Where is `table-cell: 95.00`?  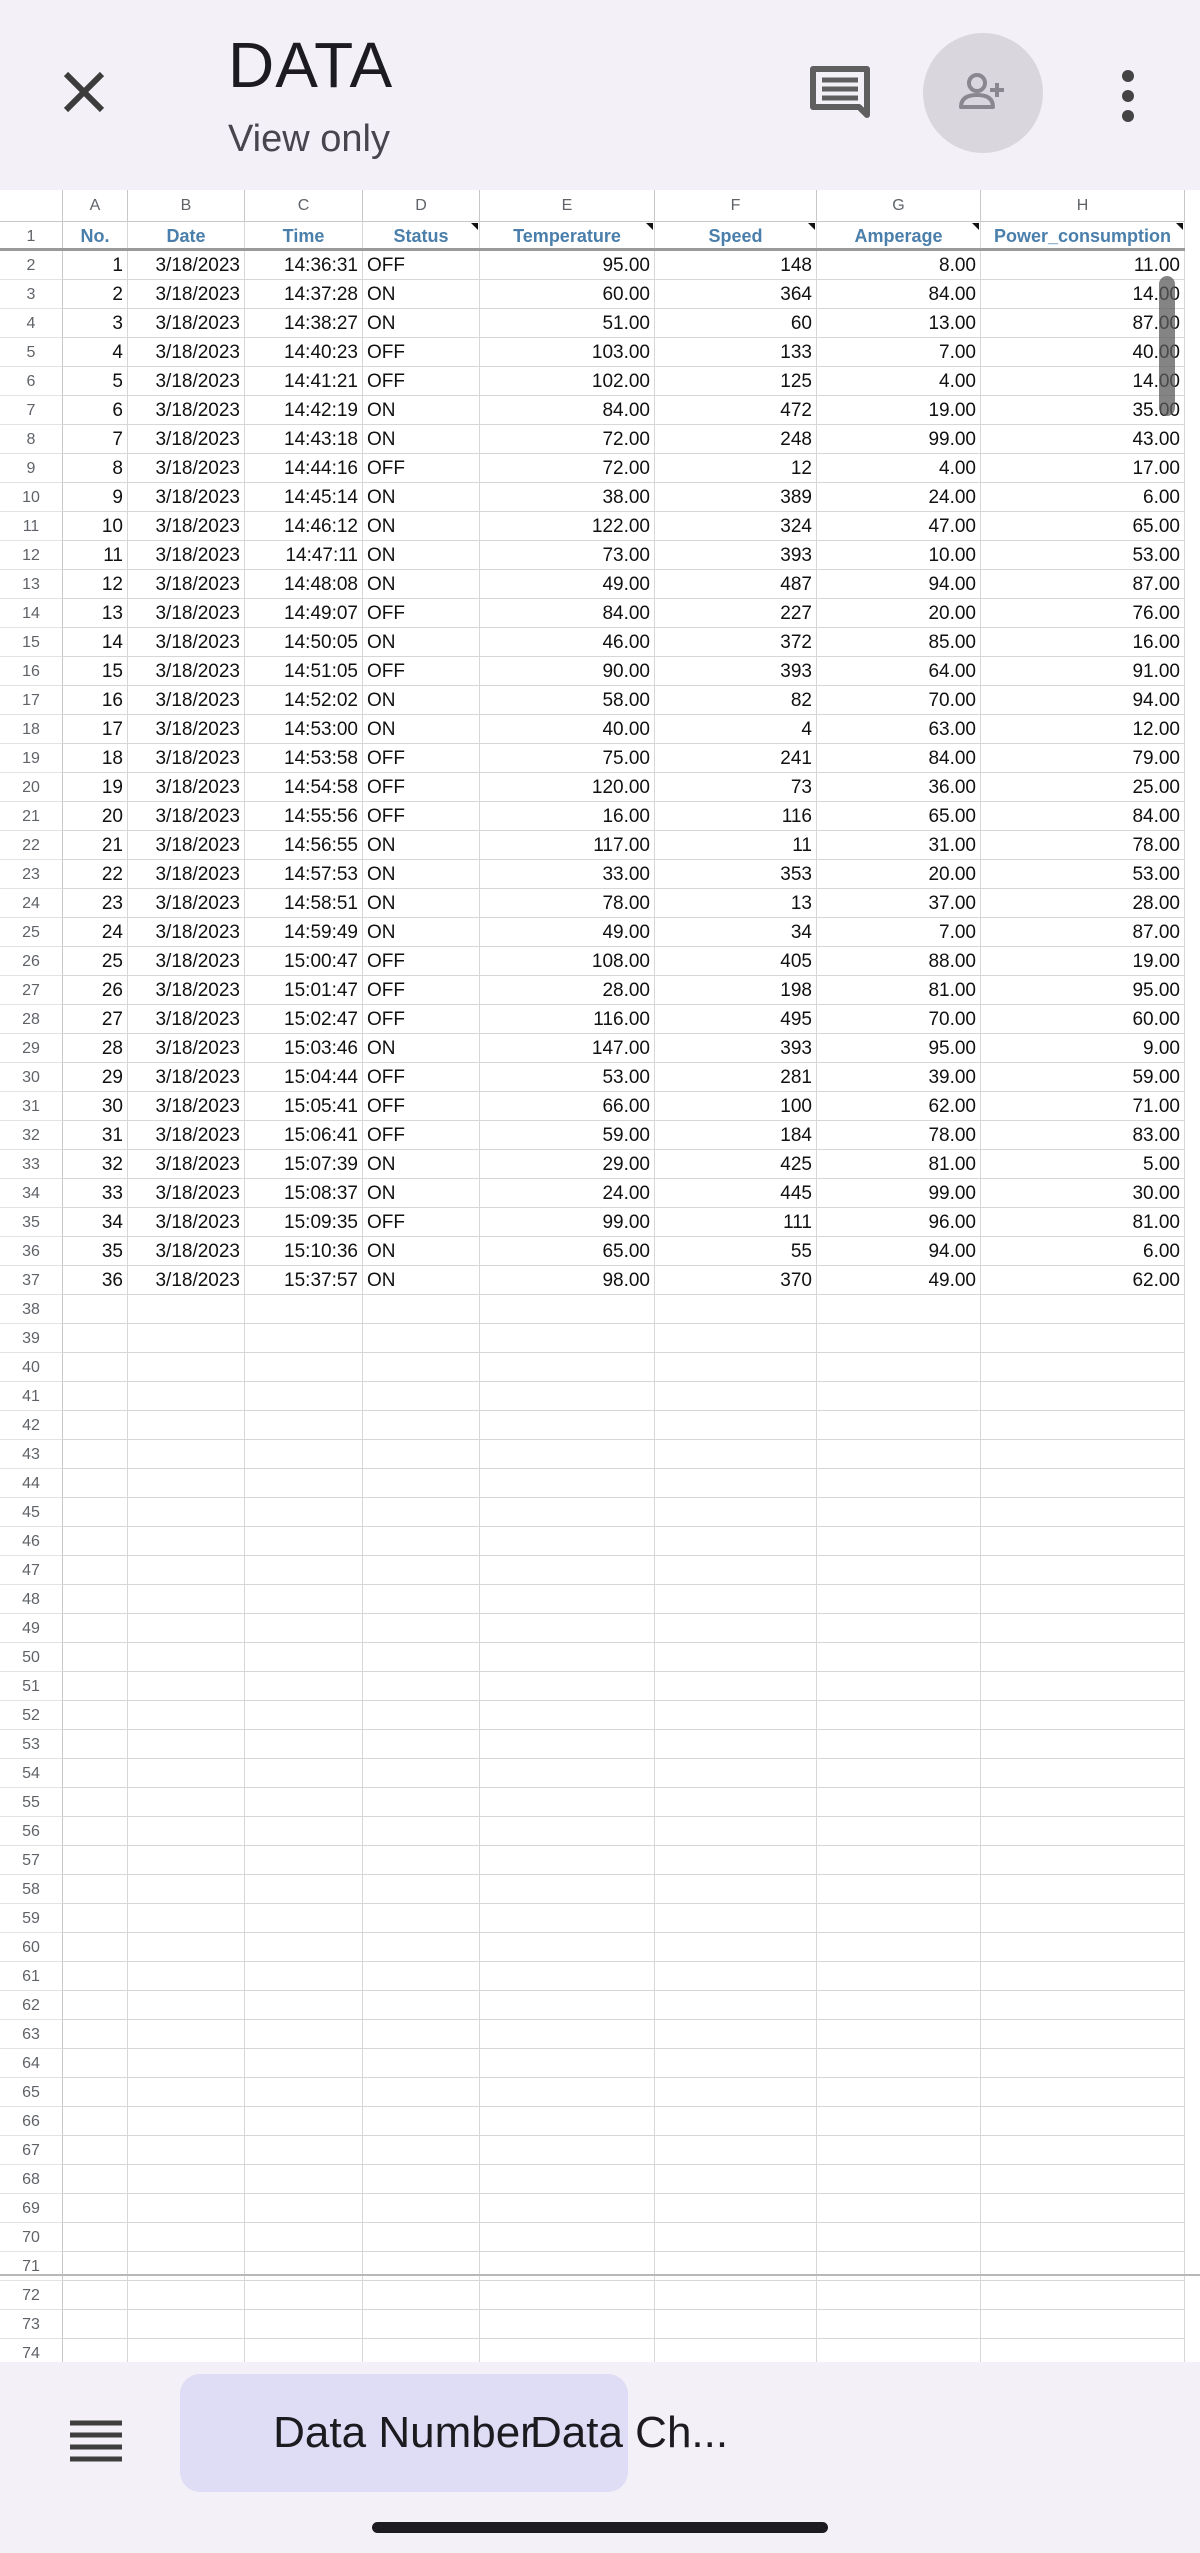 table-cell: 95.00 is located at coordinates (567, 265).